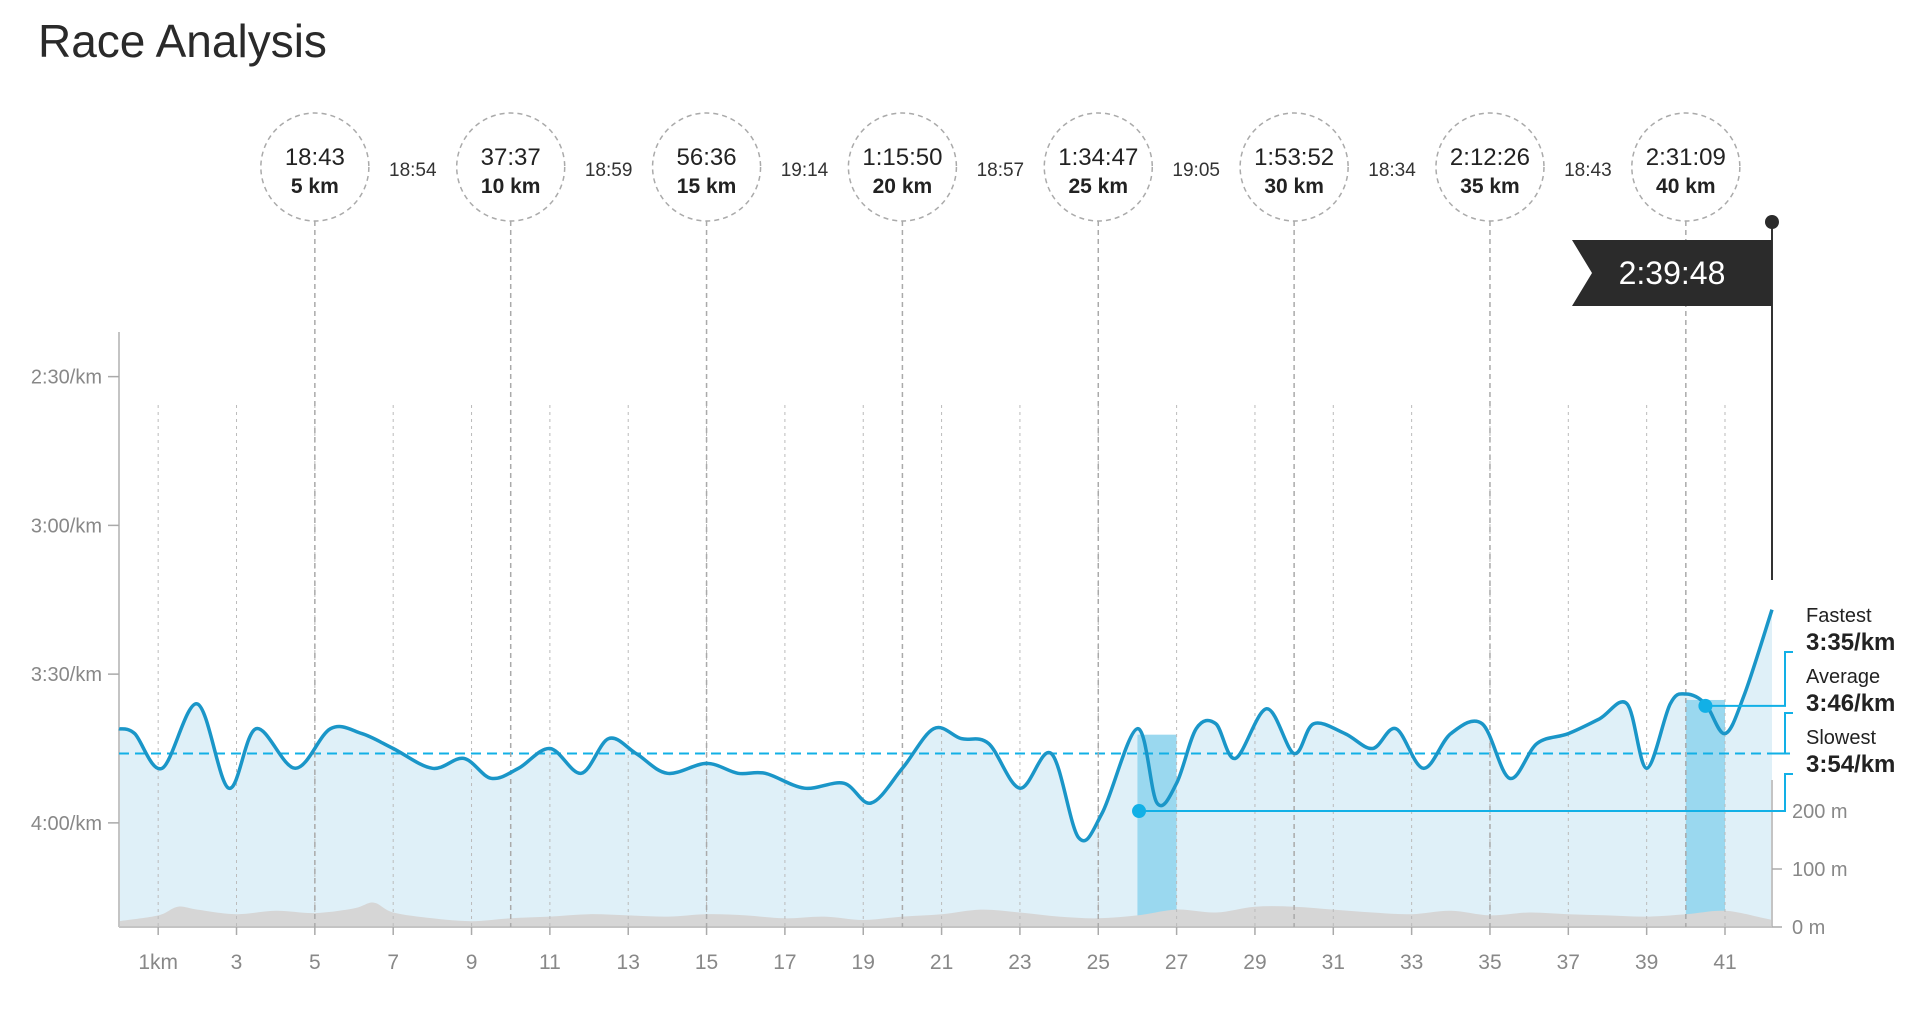 Image resolution: width=1926 pixels, height=1012 pixels. What do you see at coordinates (1490, 157) in the screenshot?
I see `split-time: 2:12:26` at bounding box center [1490, 157].